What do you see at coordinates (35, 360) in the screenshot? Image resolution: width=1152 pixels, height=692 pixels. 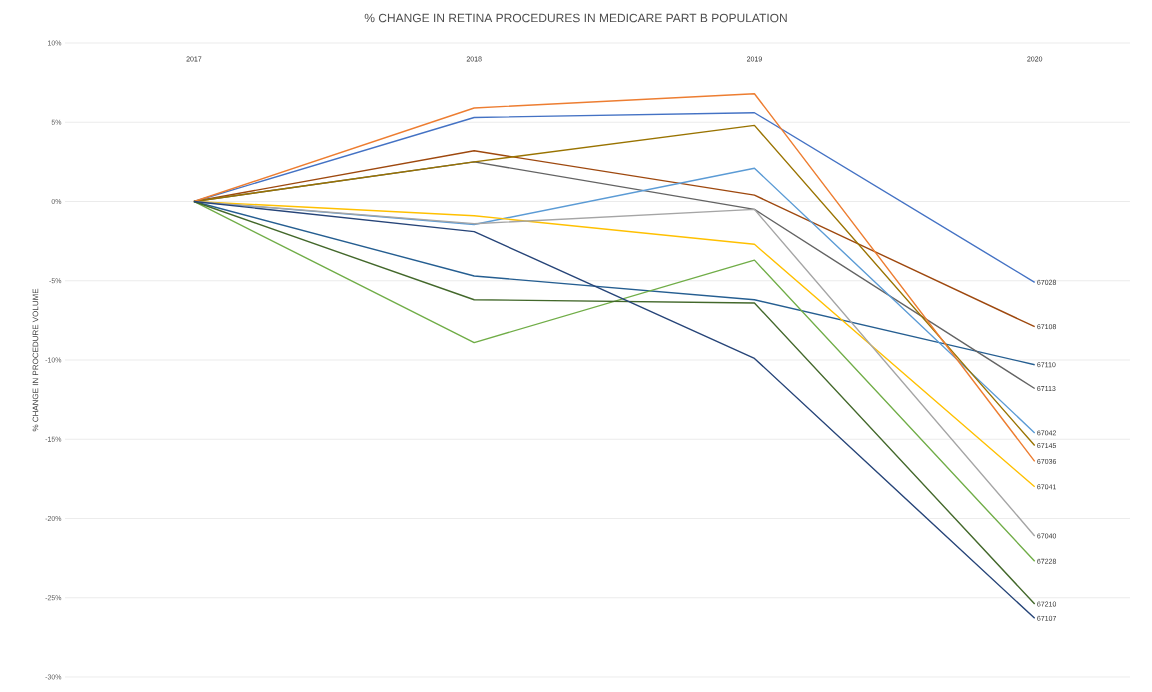 I see `y-axis-title: % CHANGE IN PROCEDURE VOLUME` at bounding box center [35, 360].